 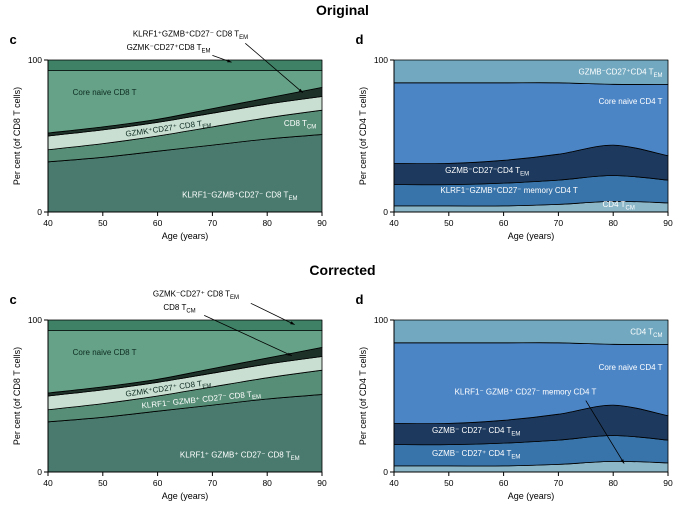 I want to click on series-label: GZMB⁻CD27⁺CD4 TEM, so click(x=620, y=72).